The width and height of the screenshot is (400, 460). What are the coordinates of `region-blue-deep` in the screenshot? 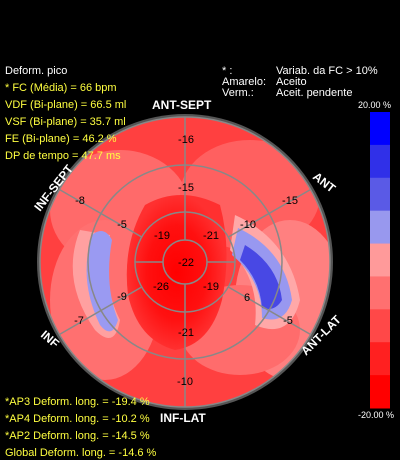 It's located at (261, 277).